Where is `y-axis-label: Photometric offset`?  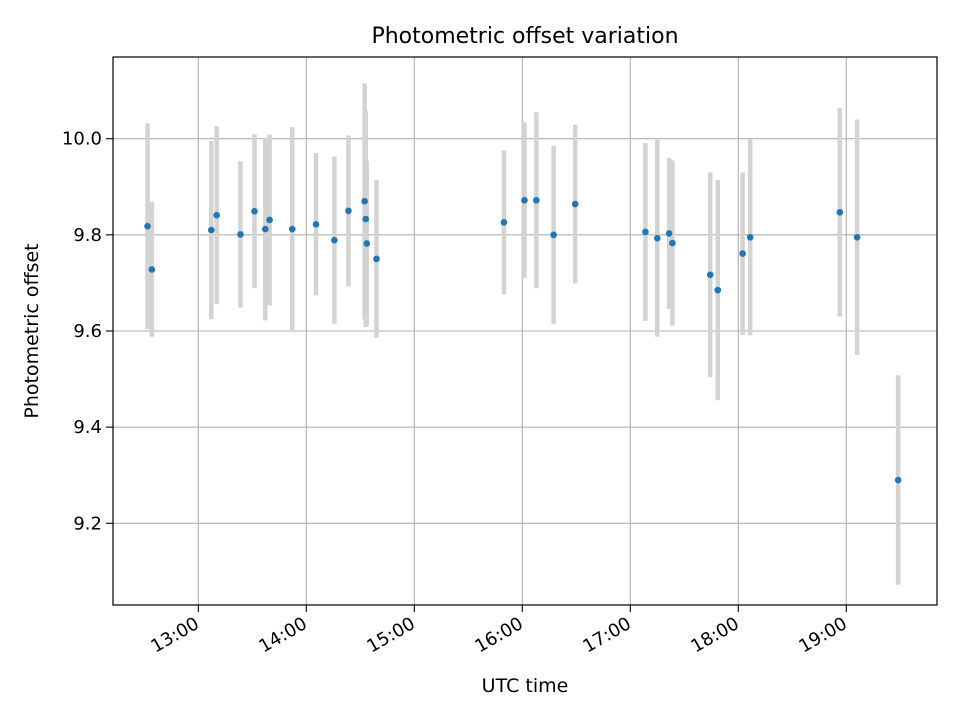
y-axis-label: Photometric offset is located at coordinates (32, 330).